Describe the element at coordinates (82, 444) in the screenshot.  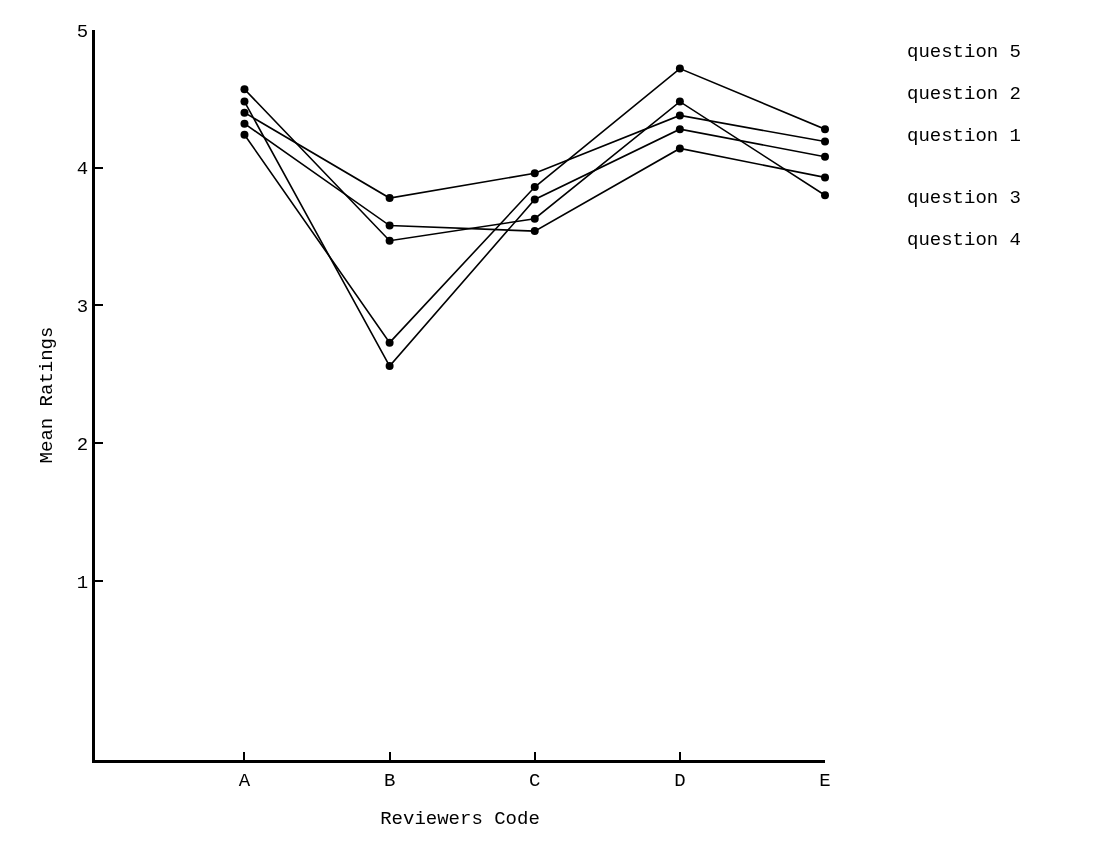
I see `y-tick-label: 2` at that location.